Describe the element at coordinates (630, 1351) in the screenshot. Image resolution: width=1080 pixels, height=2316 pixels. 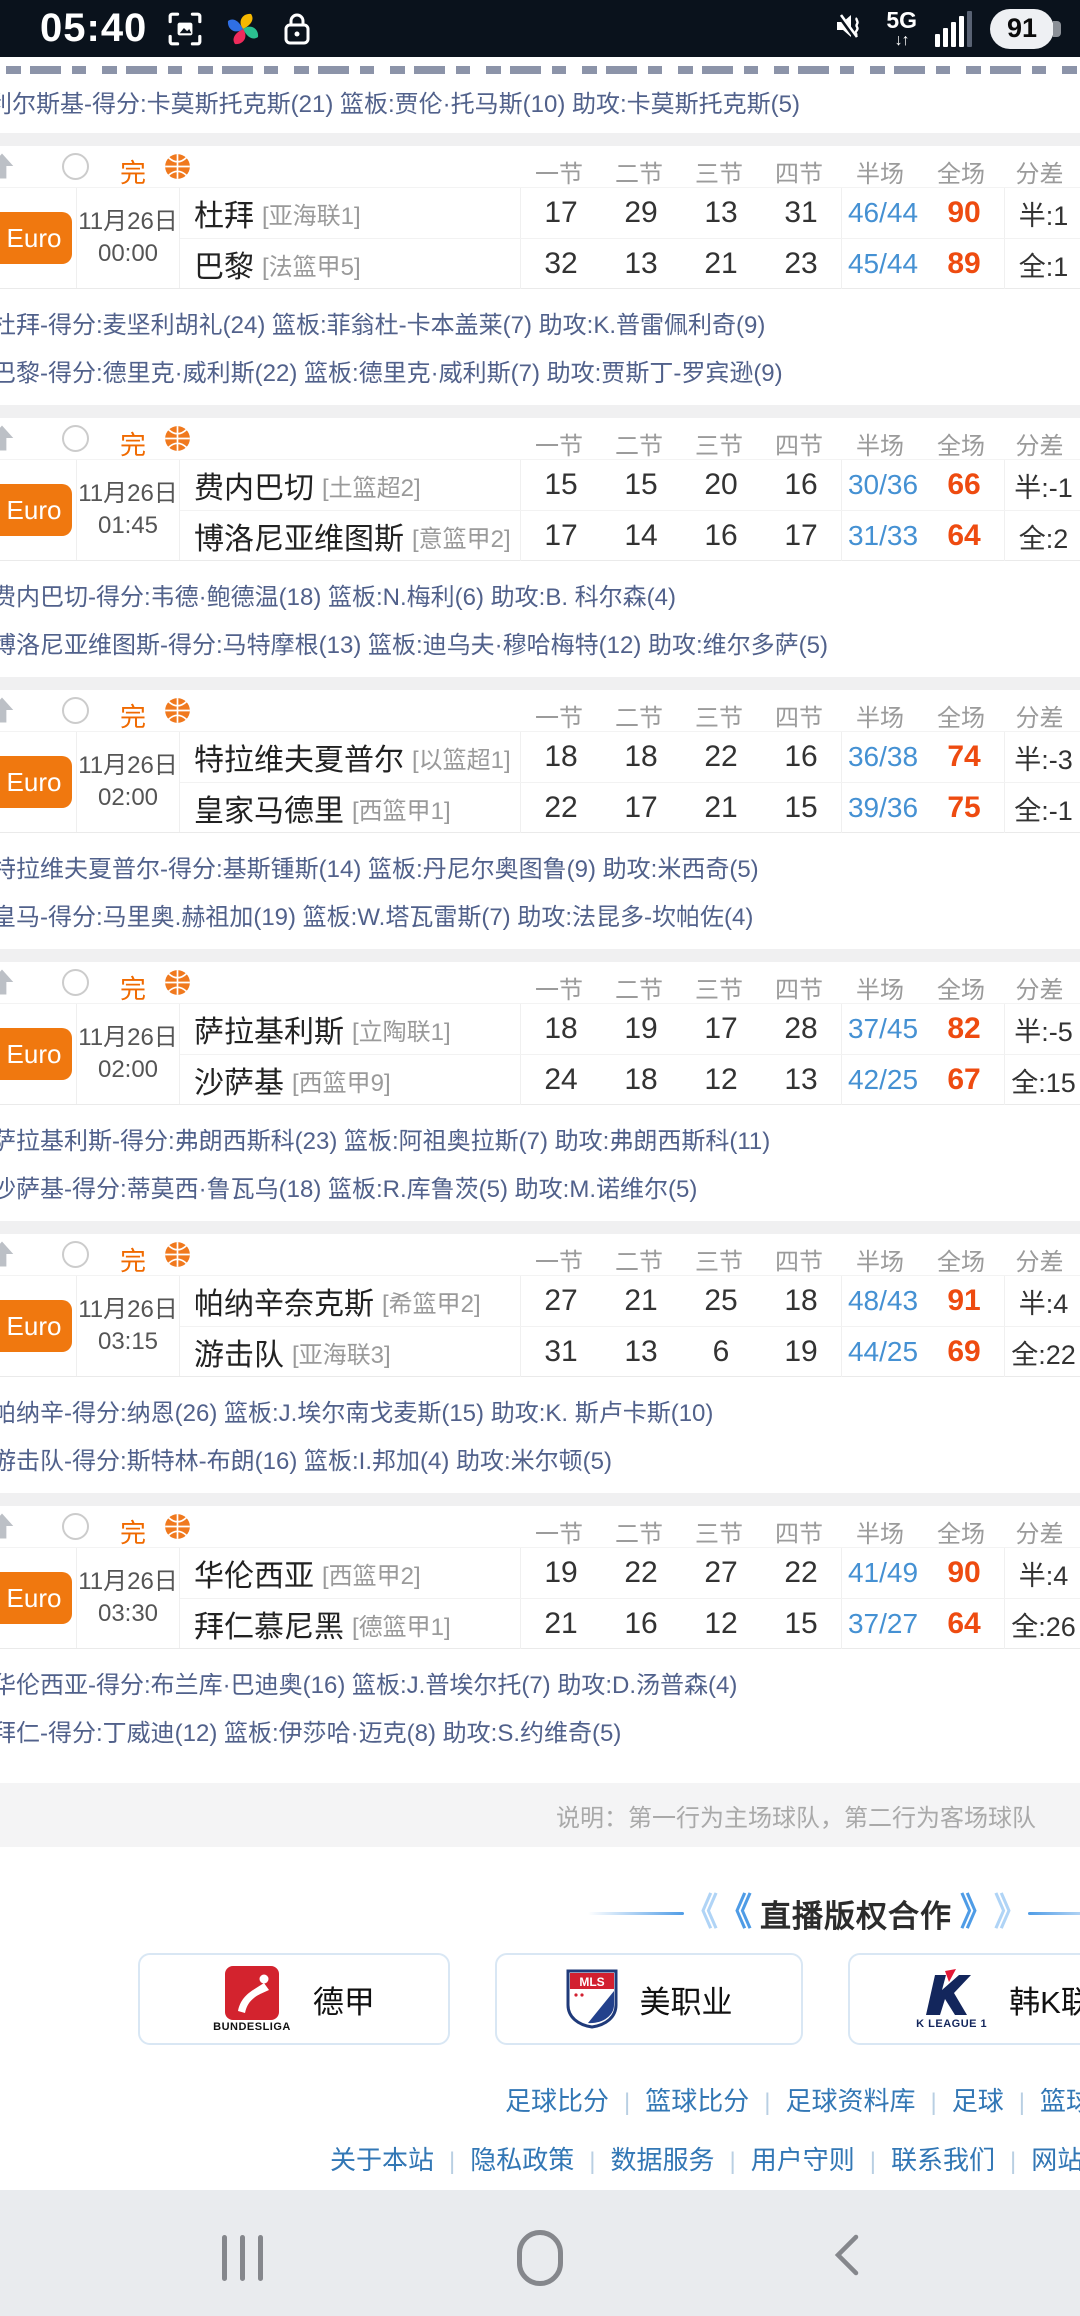
I see `away-team-row: 游击队 [亚海联3] 31 13 6 19 44/25 69 全:22` at that location.